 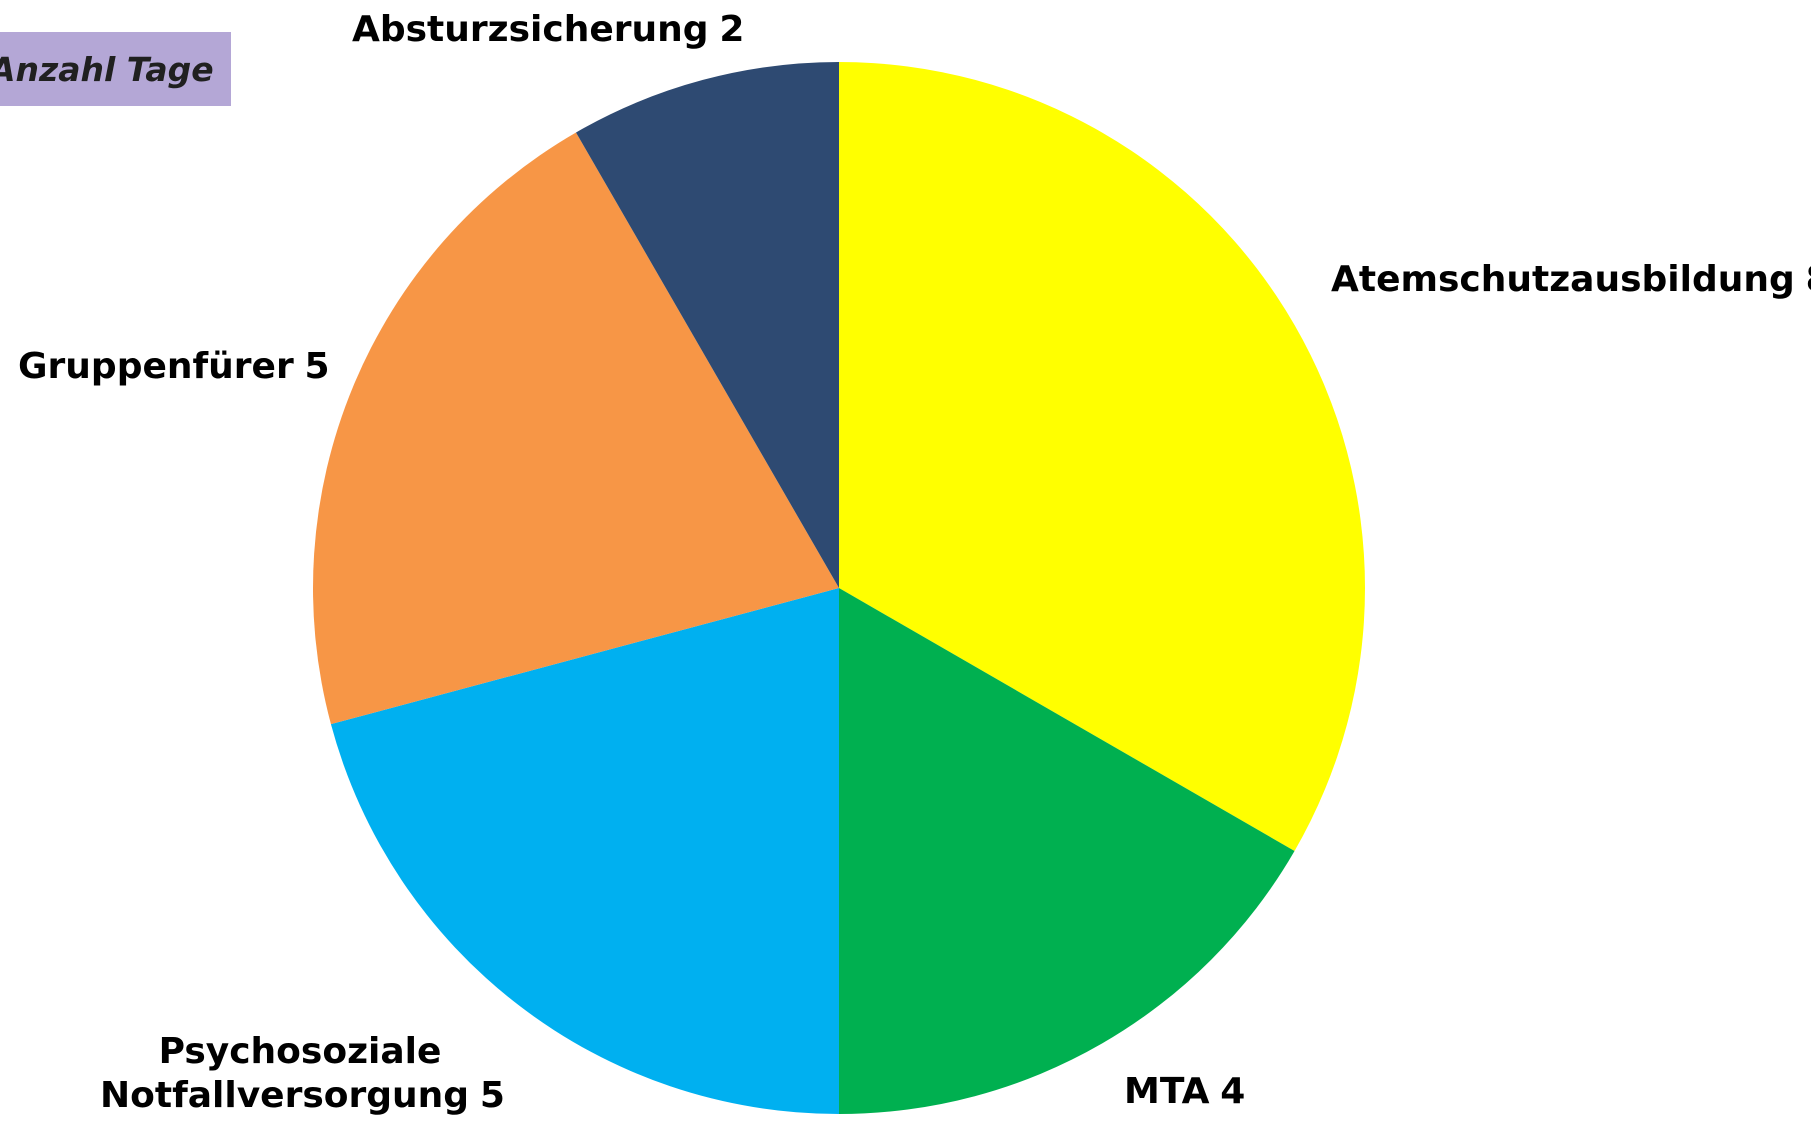 I want to click on label-value: 2, so click(x=732, y=29).